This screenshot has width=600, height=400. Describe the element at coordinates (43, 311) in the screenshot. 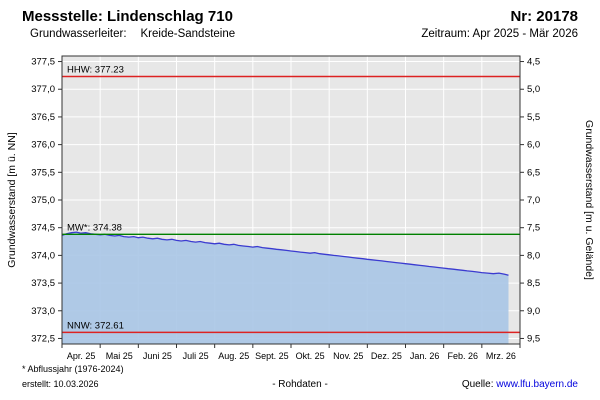

I see `y-tick-label-left: 373,0` at that location.